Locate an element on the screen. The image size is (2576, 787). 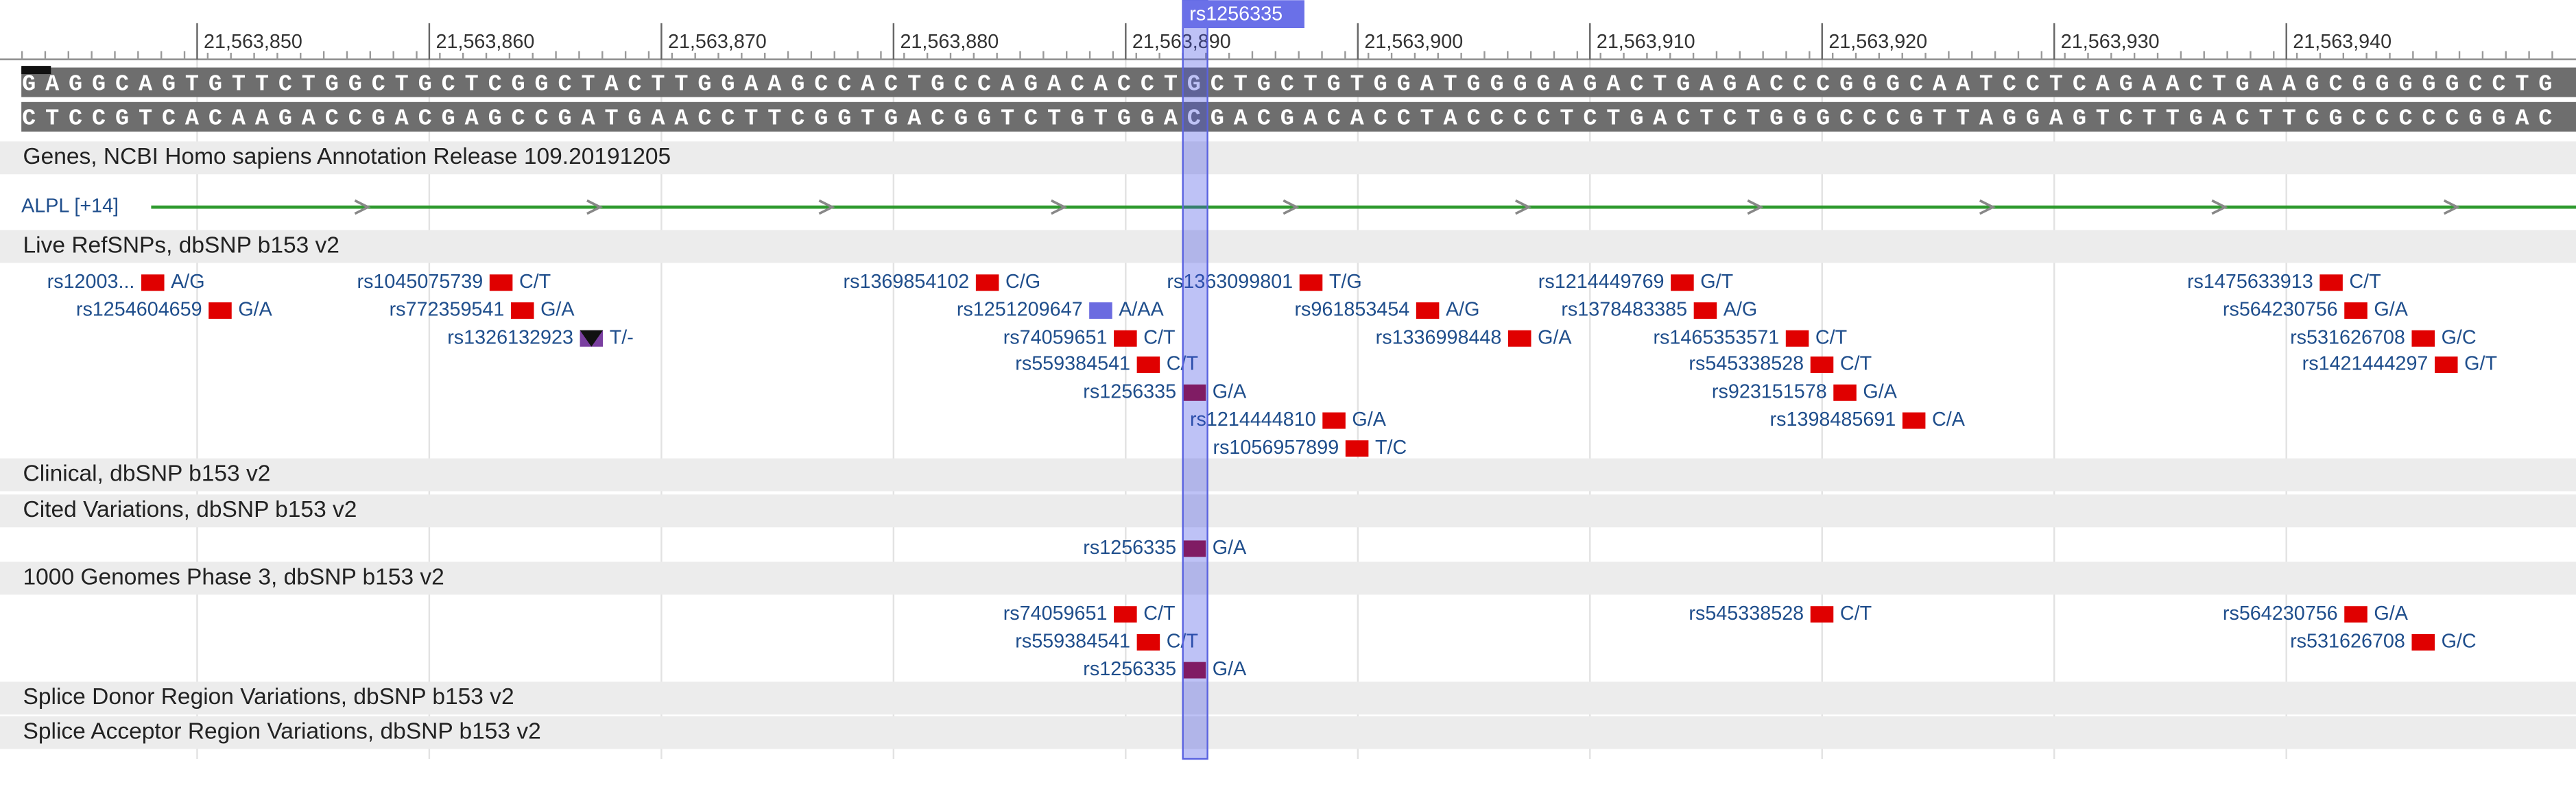
ruler-label: 21,563,940 is located at coordinates (2342, 42).